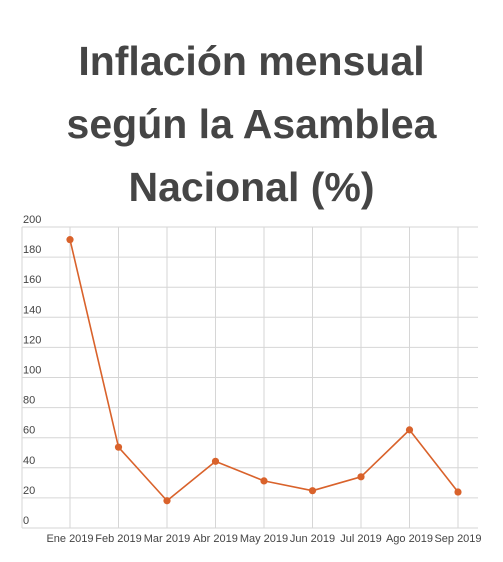  What do you see at coordinates (251, 61) in the screenshot?
I see `chart-title-line-1: Inflación mensual` at bounding box center [251, 61].